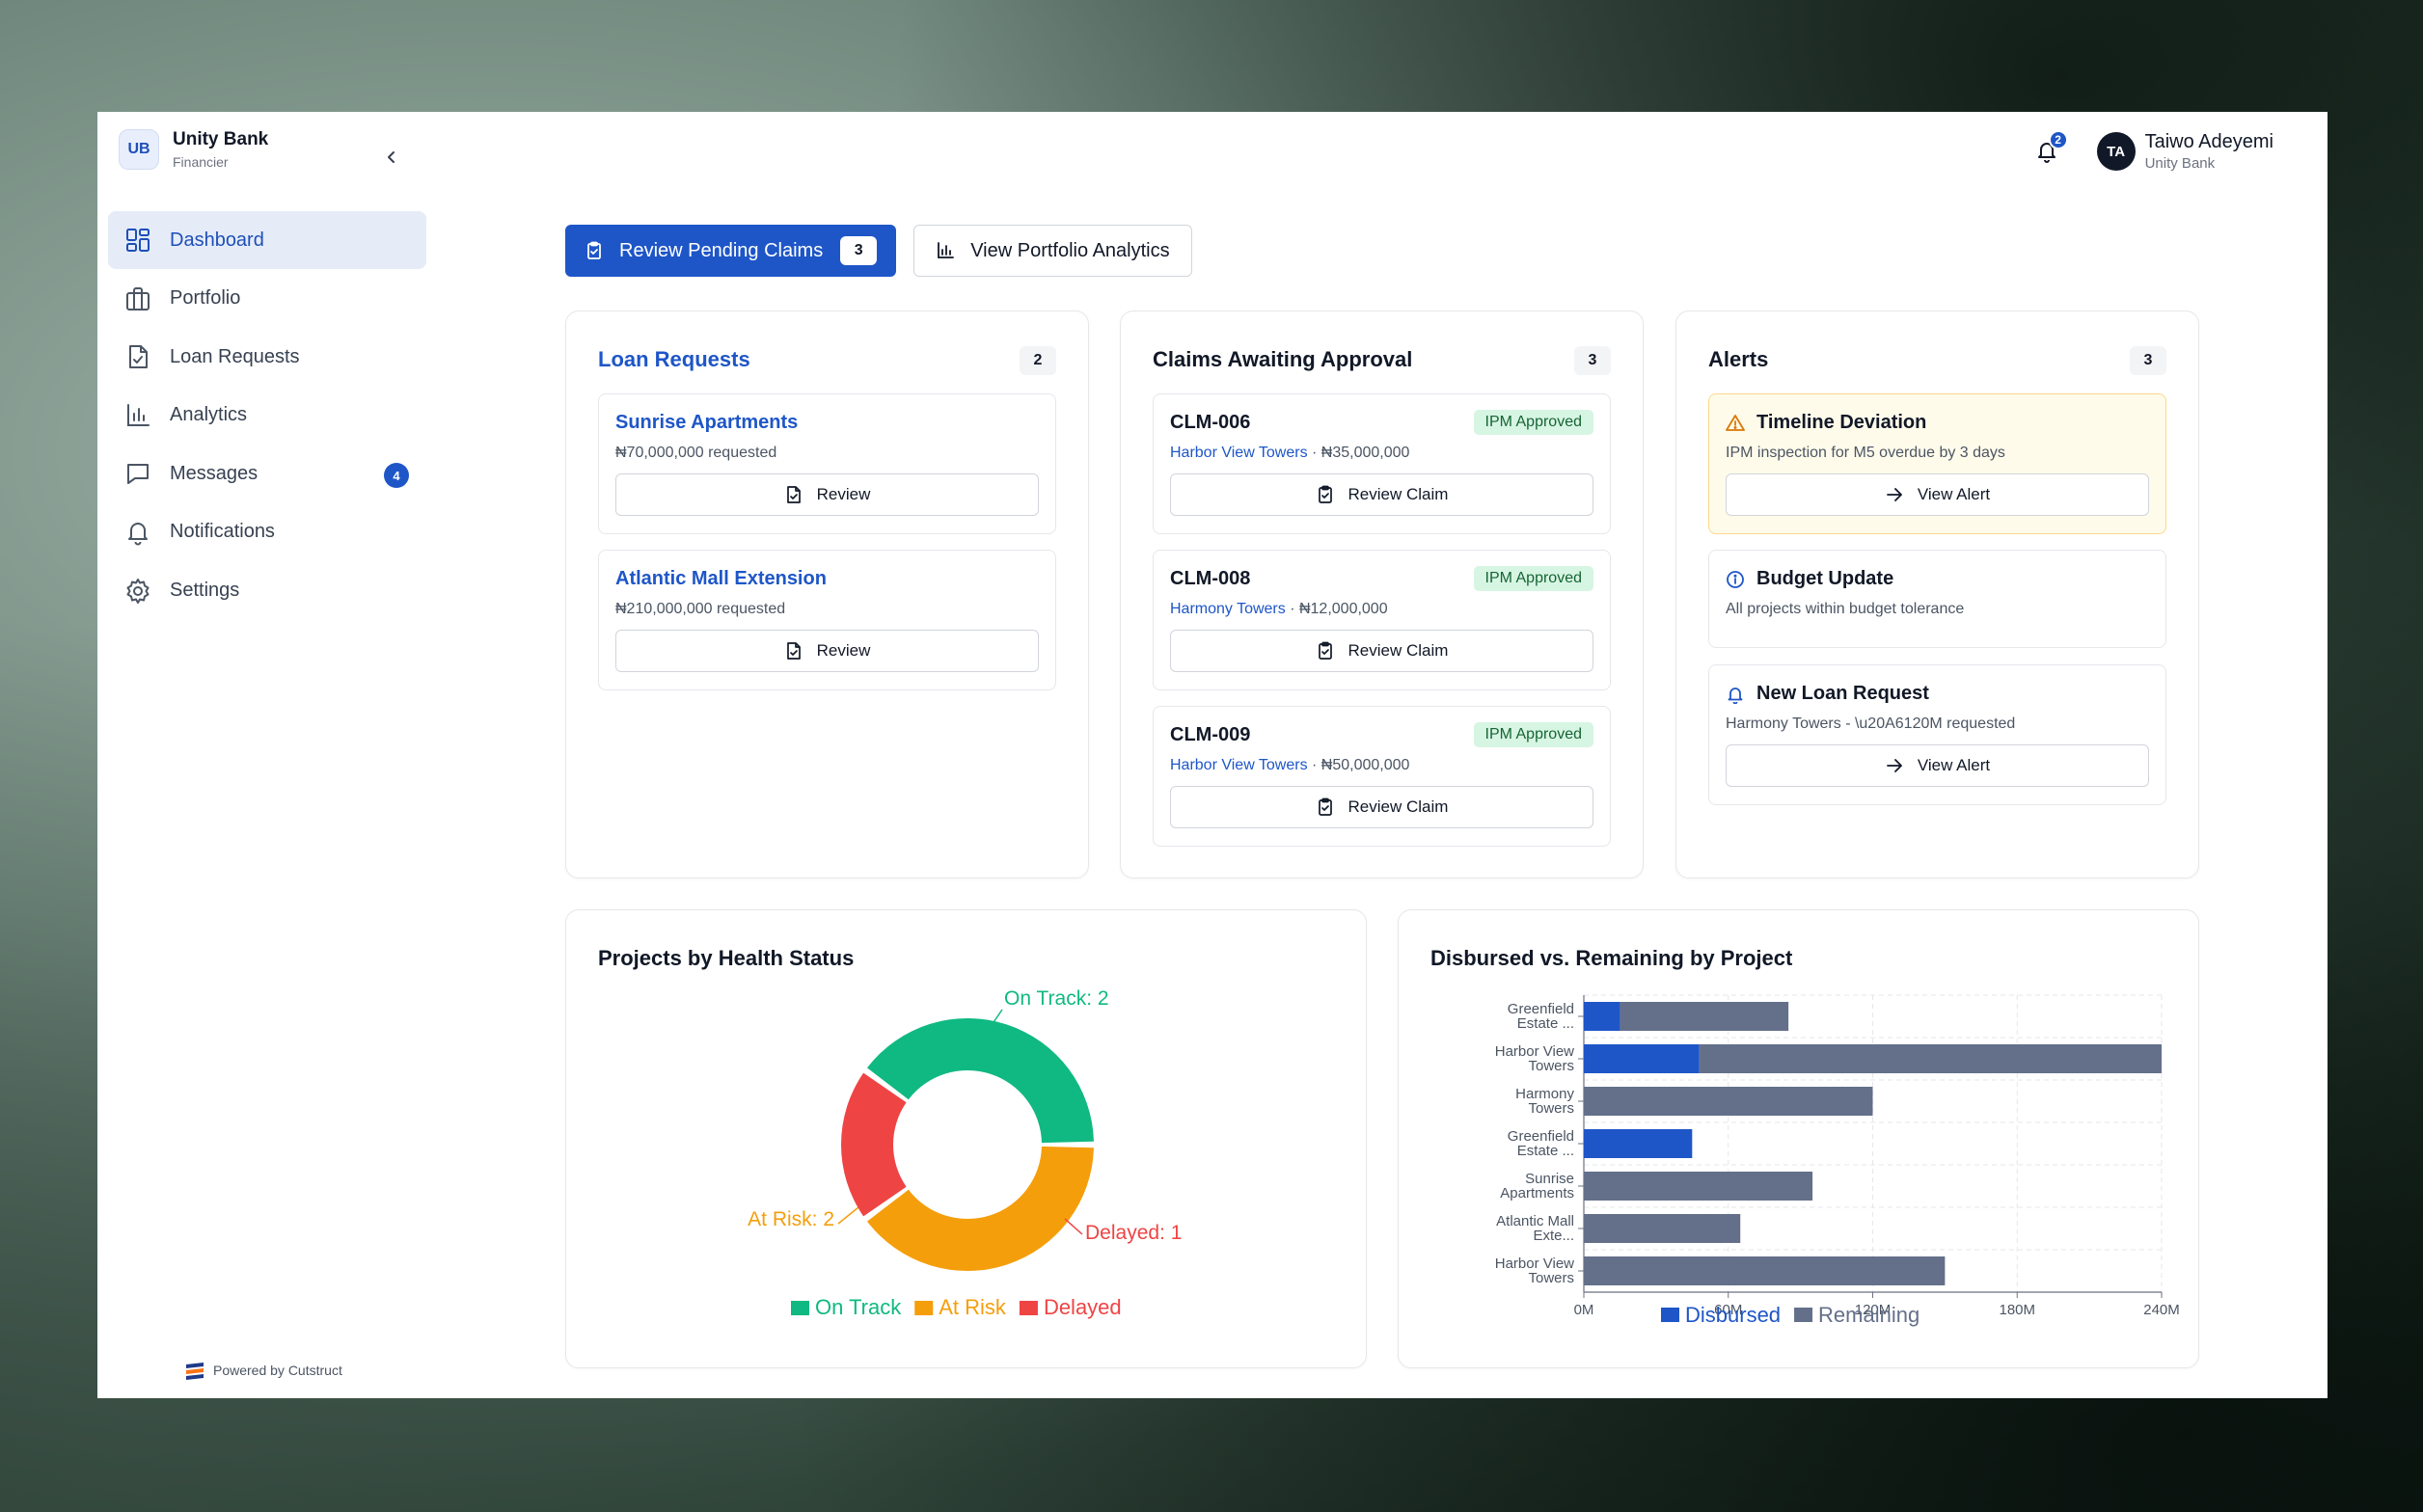 This screenshot has height=1512, width=2423. Describe the element at coordinates (1735, 423) in the screenshot. I see `warning-icon` at that location.